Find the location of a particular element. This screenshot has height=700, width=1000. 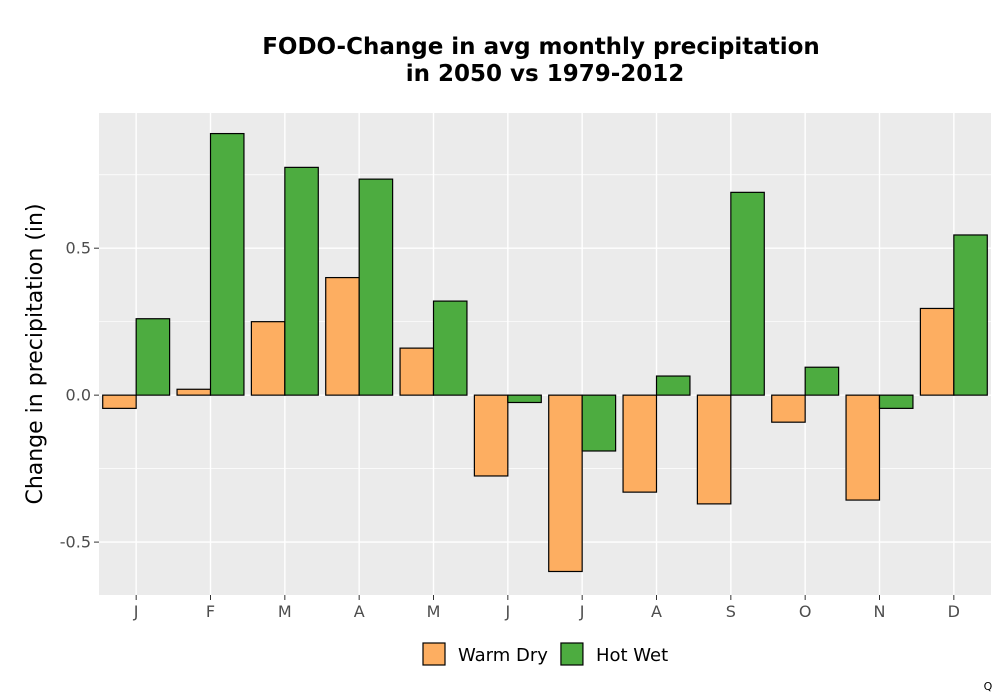

y-tick-label: 0.0 is located at coordinates (78, 395).